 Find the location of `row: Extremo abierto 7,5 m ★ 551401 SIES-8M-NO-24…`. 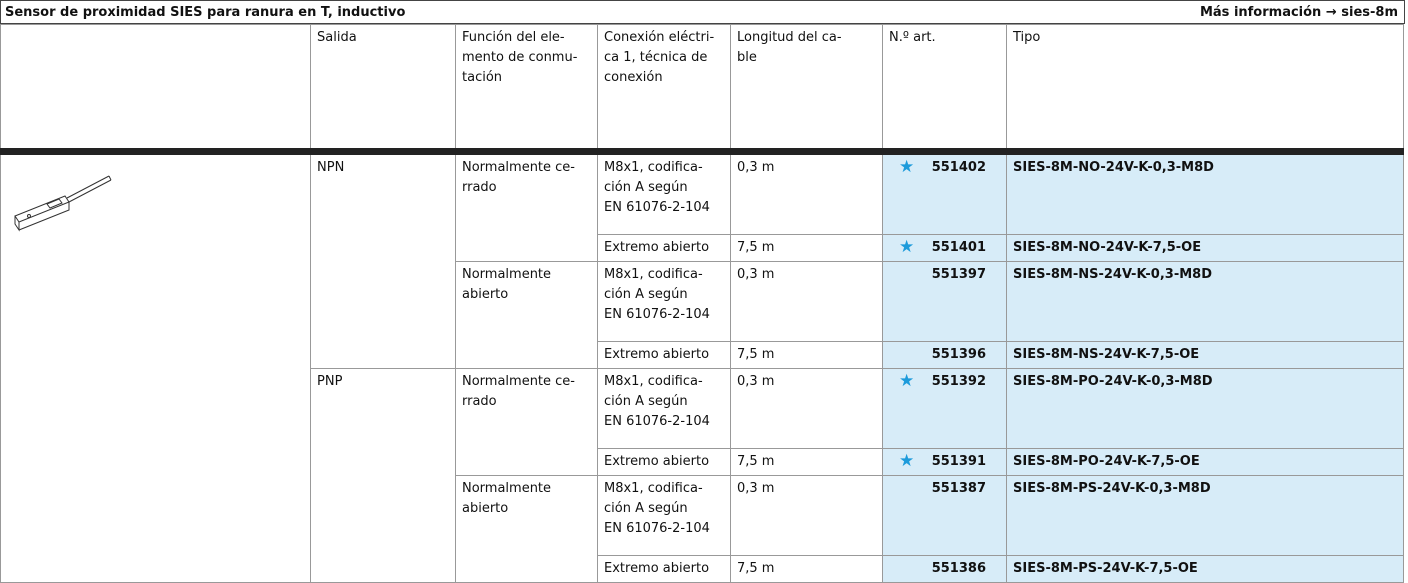

row: Extremo abierto 7,5 m ★ 551401 SIES-8M-NO-24… is located at coordinates (702, 248).